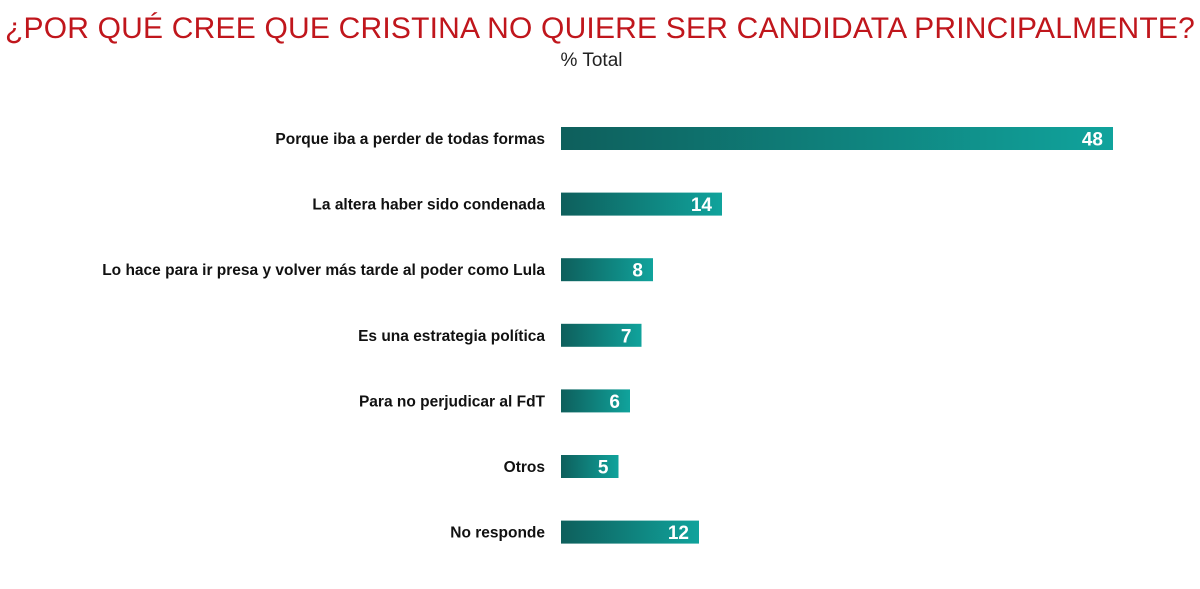 The width and height of the screenshot is (1200, 589). Describe the element at coordinates (591, 60) in the screenshot. I see `chart-subtitle: % Total` at that location.